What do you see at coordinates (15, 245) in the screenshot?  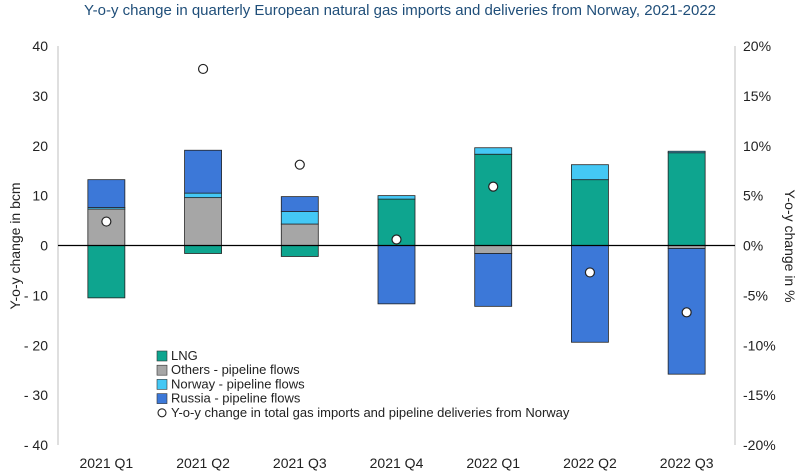 I see `y-axis-left-title: Y-o-y change in bcm` at bounding box center [15, 245].